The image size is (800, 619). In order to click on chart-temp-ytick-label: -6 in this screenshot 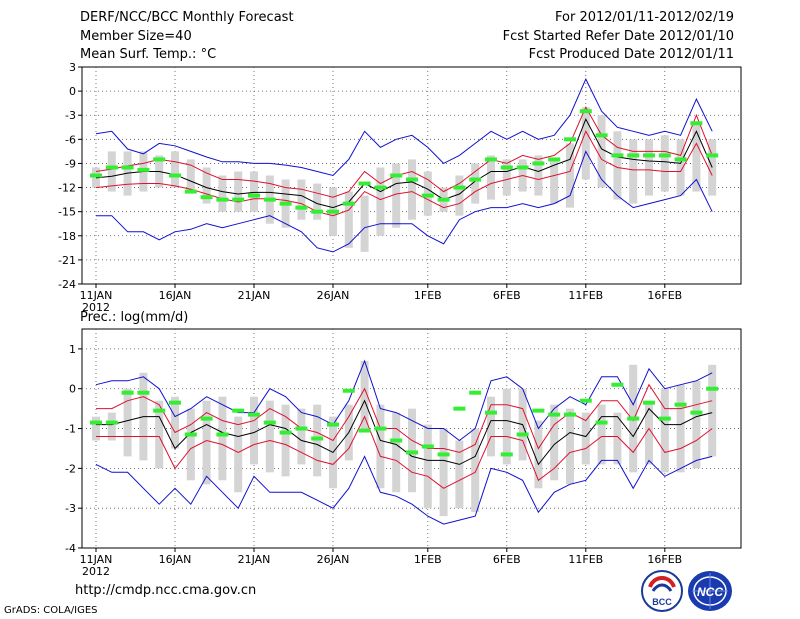, I will do `click(70, 139)`.